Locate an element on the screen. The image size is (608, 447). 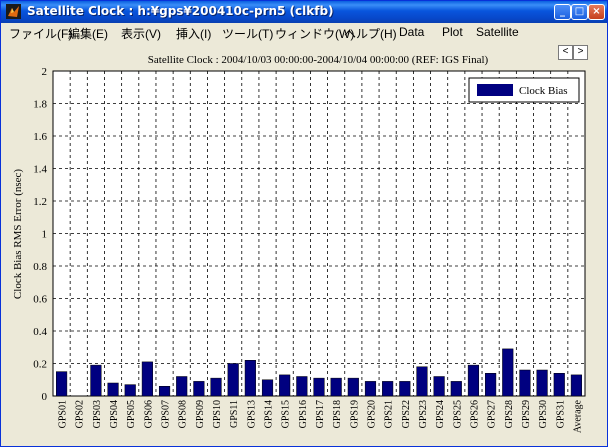
menu-edit: 編集(E) is located at coordinates (88, 34).